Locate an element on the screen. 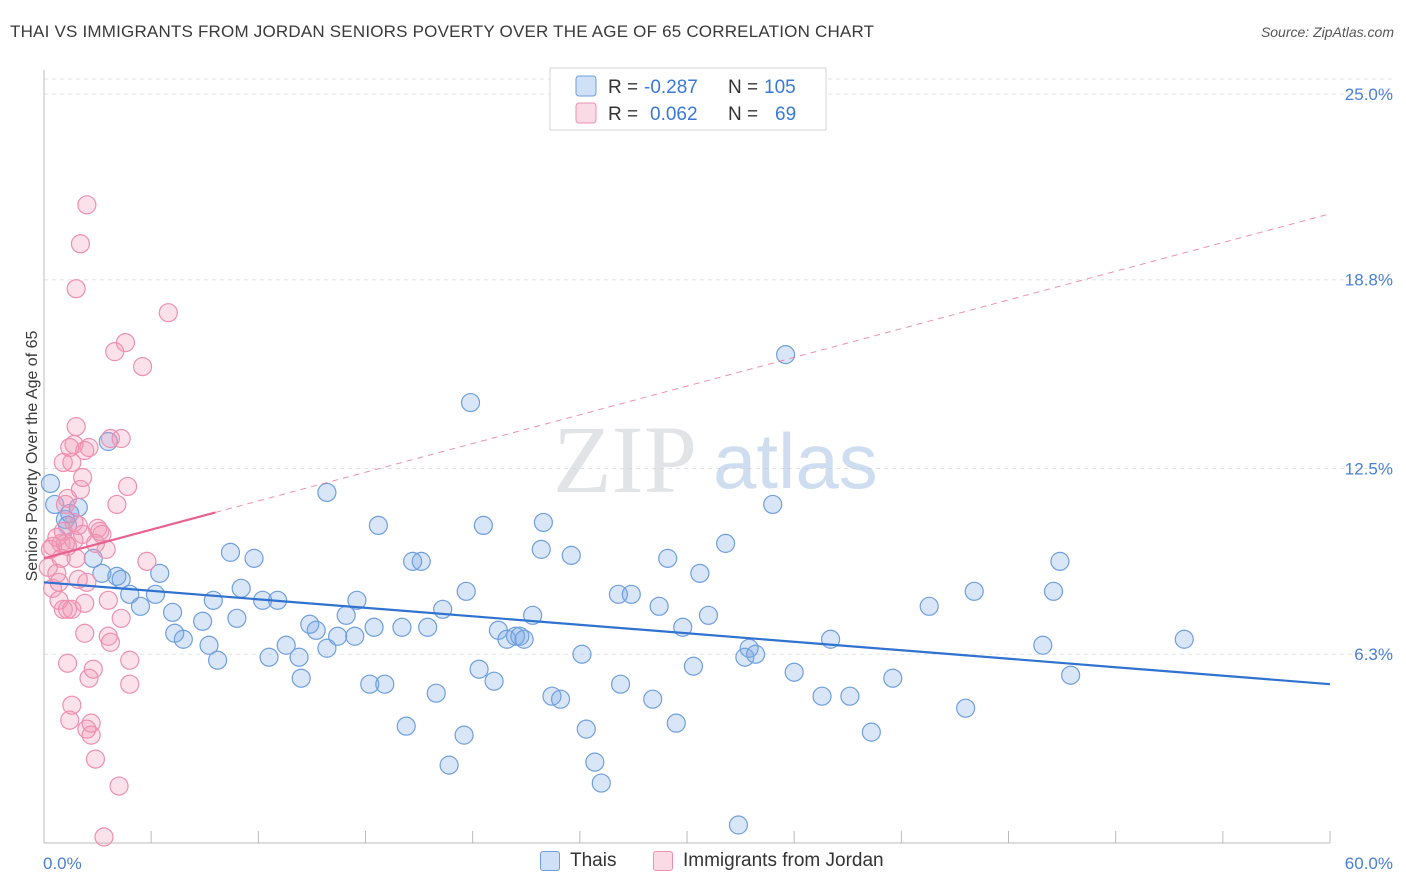  watermark-atlas: atlas is located at coordinates (795, 461).